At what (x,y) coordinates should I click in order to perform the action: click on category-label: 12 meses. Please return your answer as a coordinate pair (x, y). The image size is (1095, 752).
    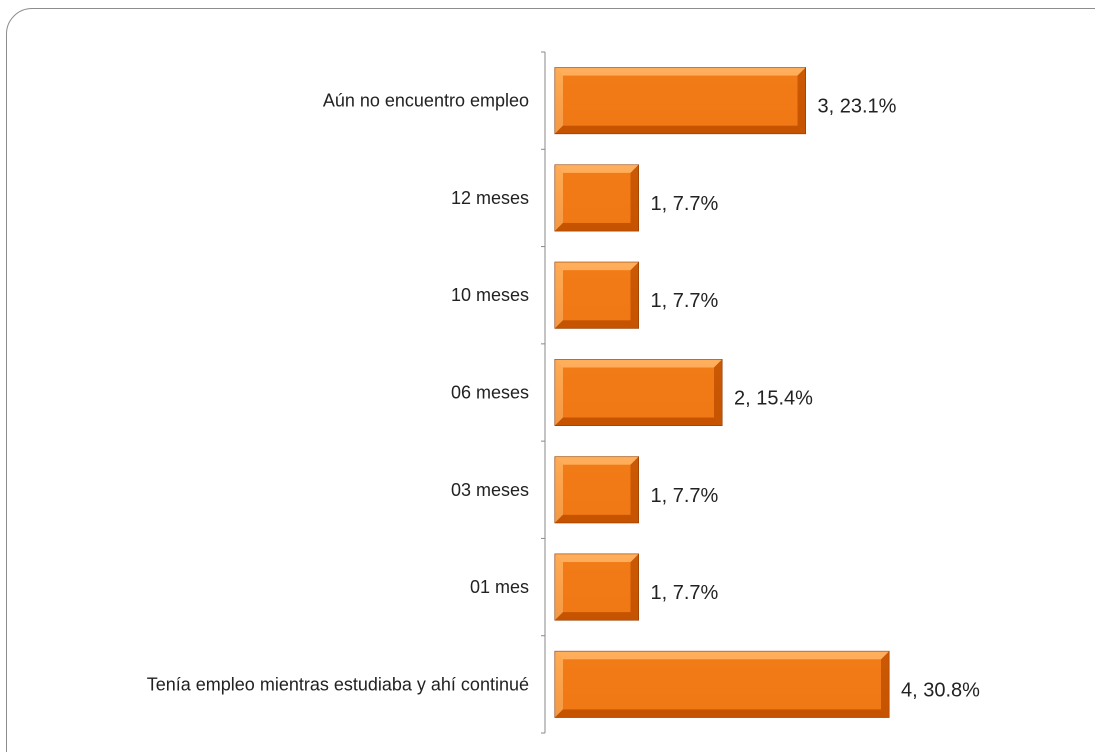
    Looking at the image, I should click on (490, 198).